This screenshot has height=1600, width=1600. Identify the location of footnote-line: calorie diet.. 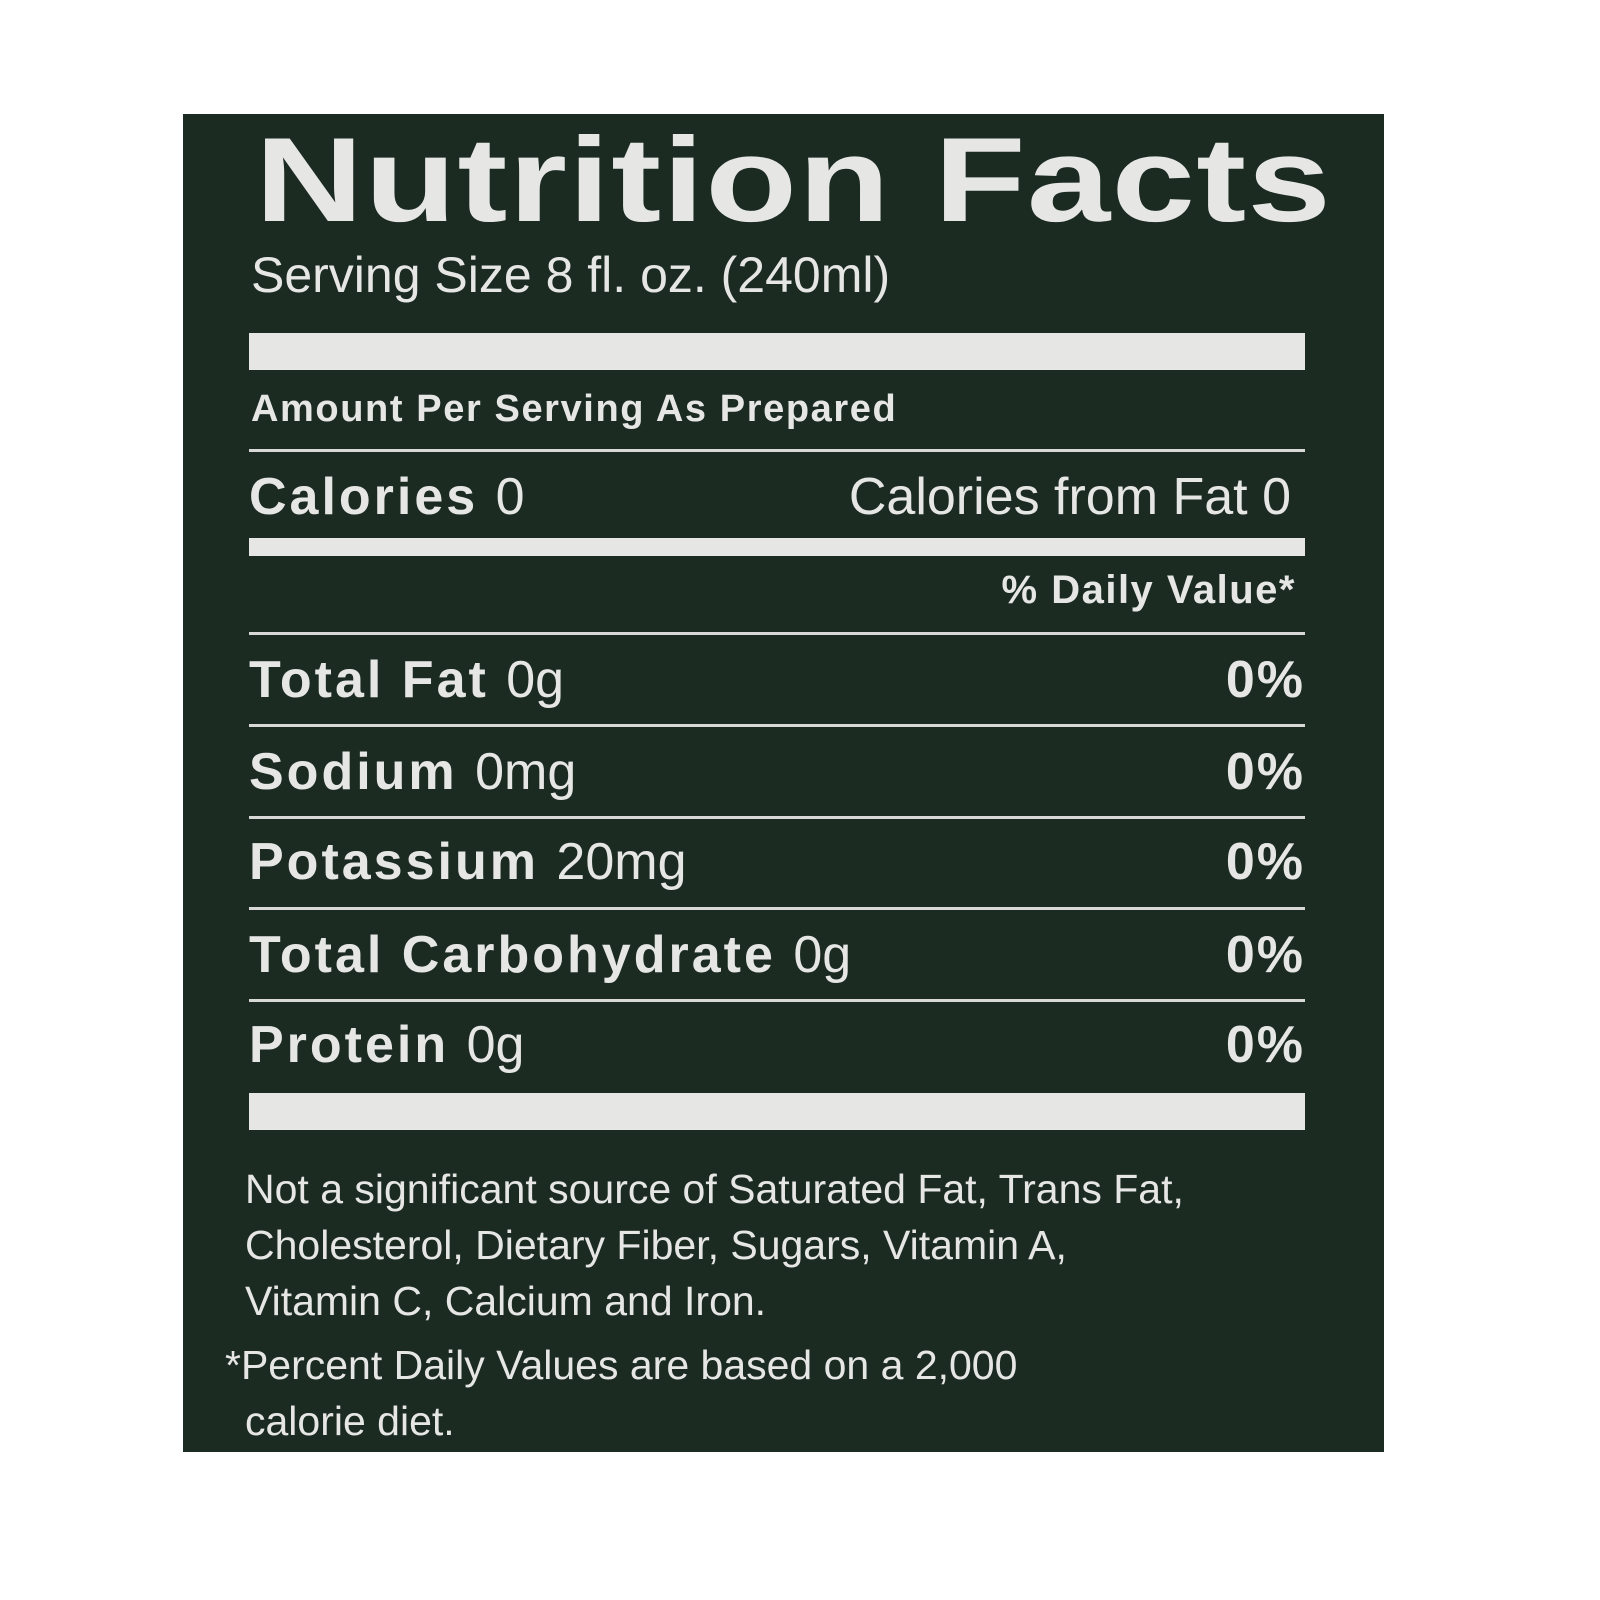
(350, 1421).